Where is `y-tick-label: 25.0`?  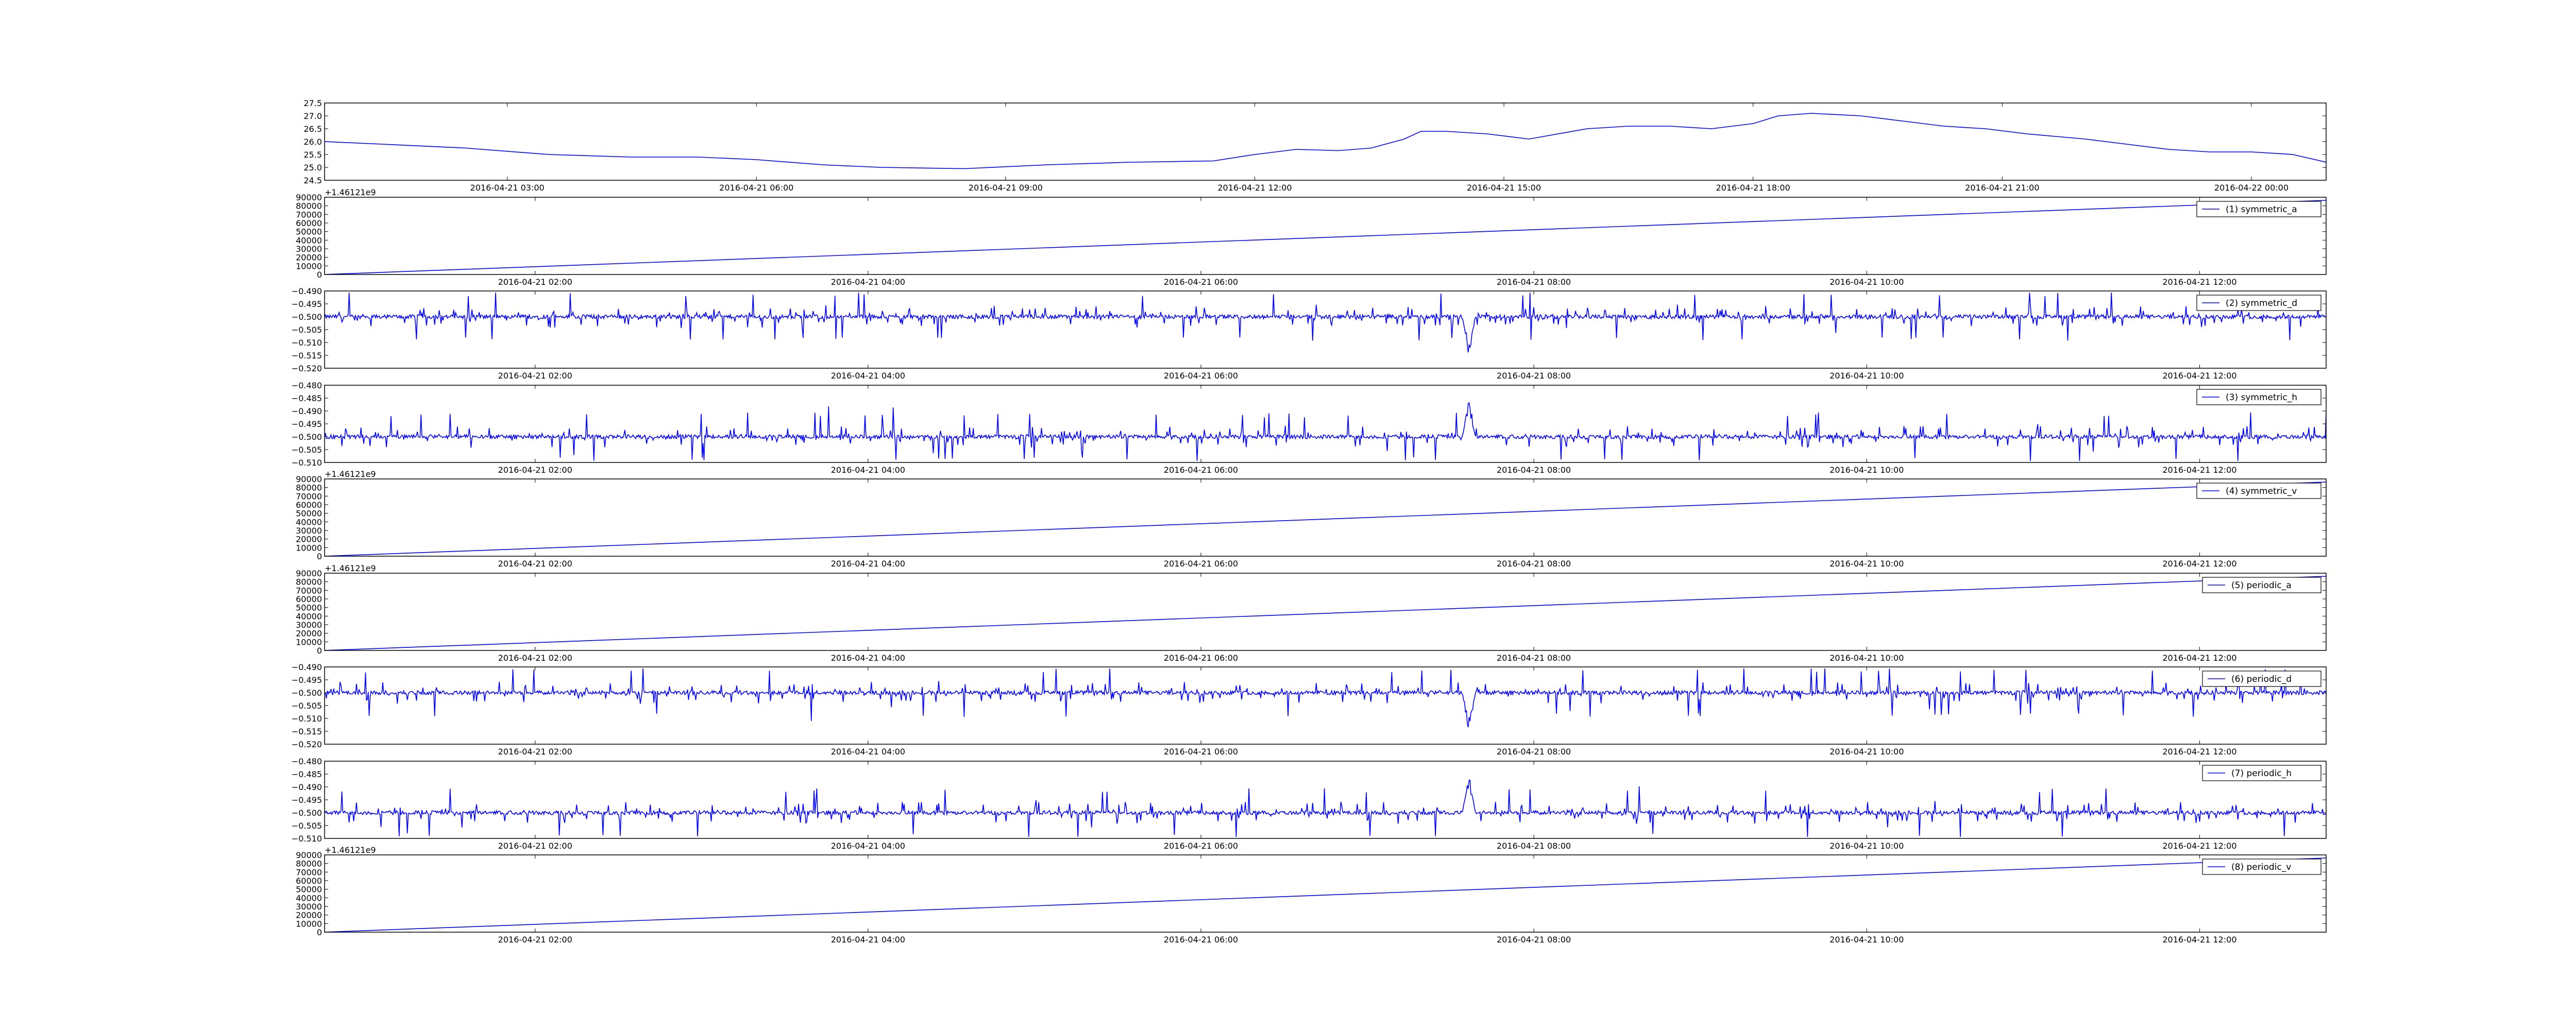 y-tick-label: 25.0 is located at coordinates (312, 168).